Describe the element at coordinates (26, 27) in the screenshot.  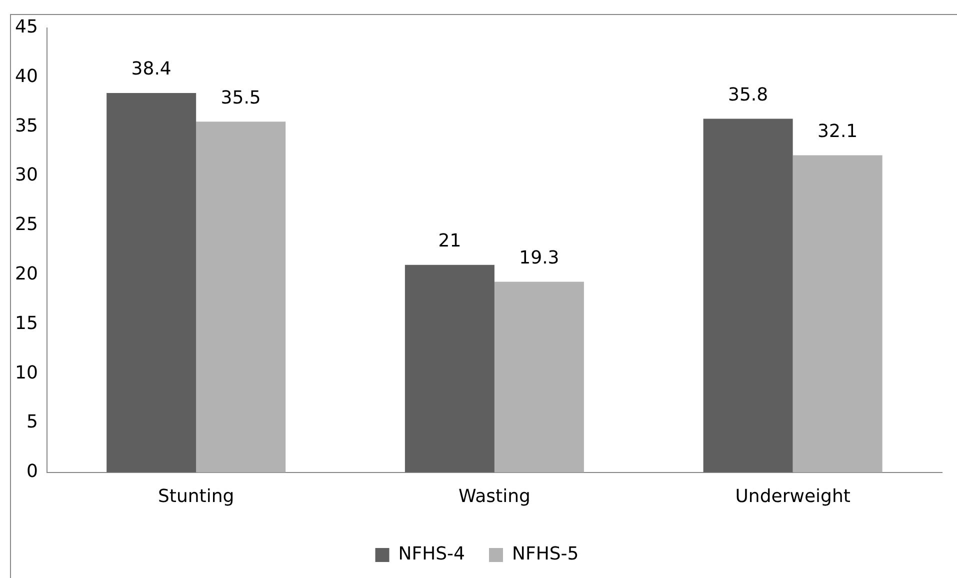
I see `y-tick-label: 45` at that location.